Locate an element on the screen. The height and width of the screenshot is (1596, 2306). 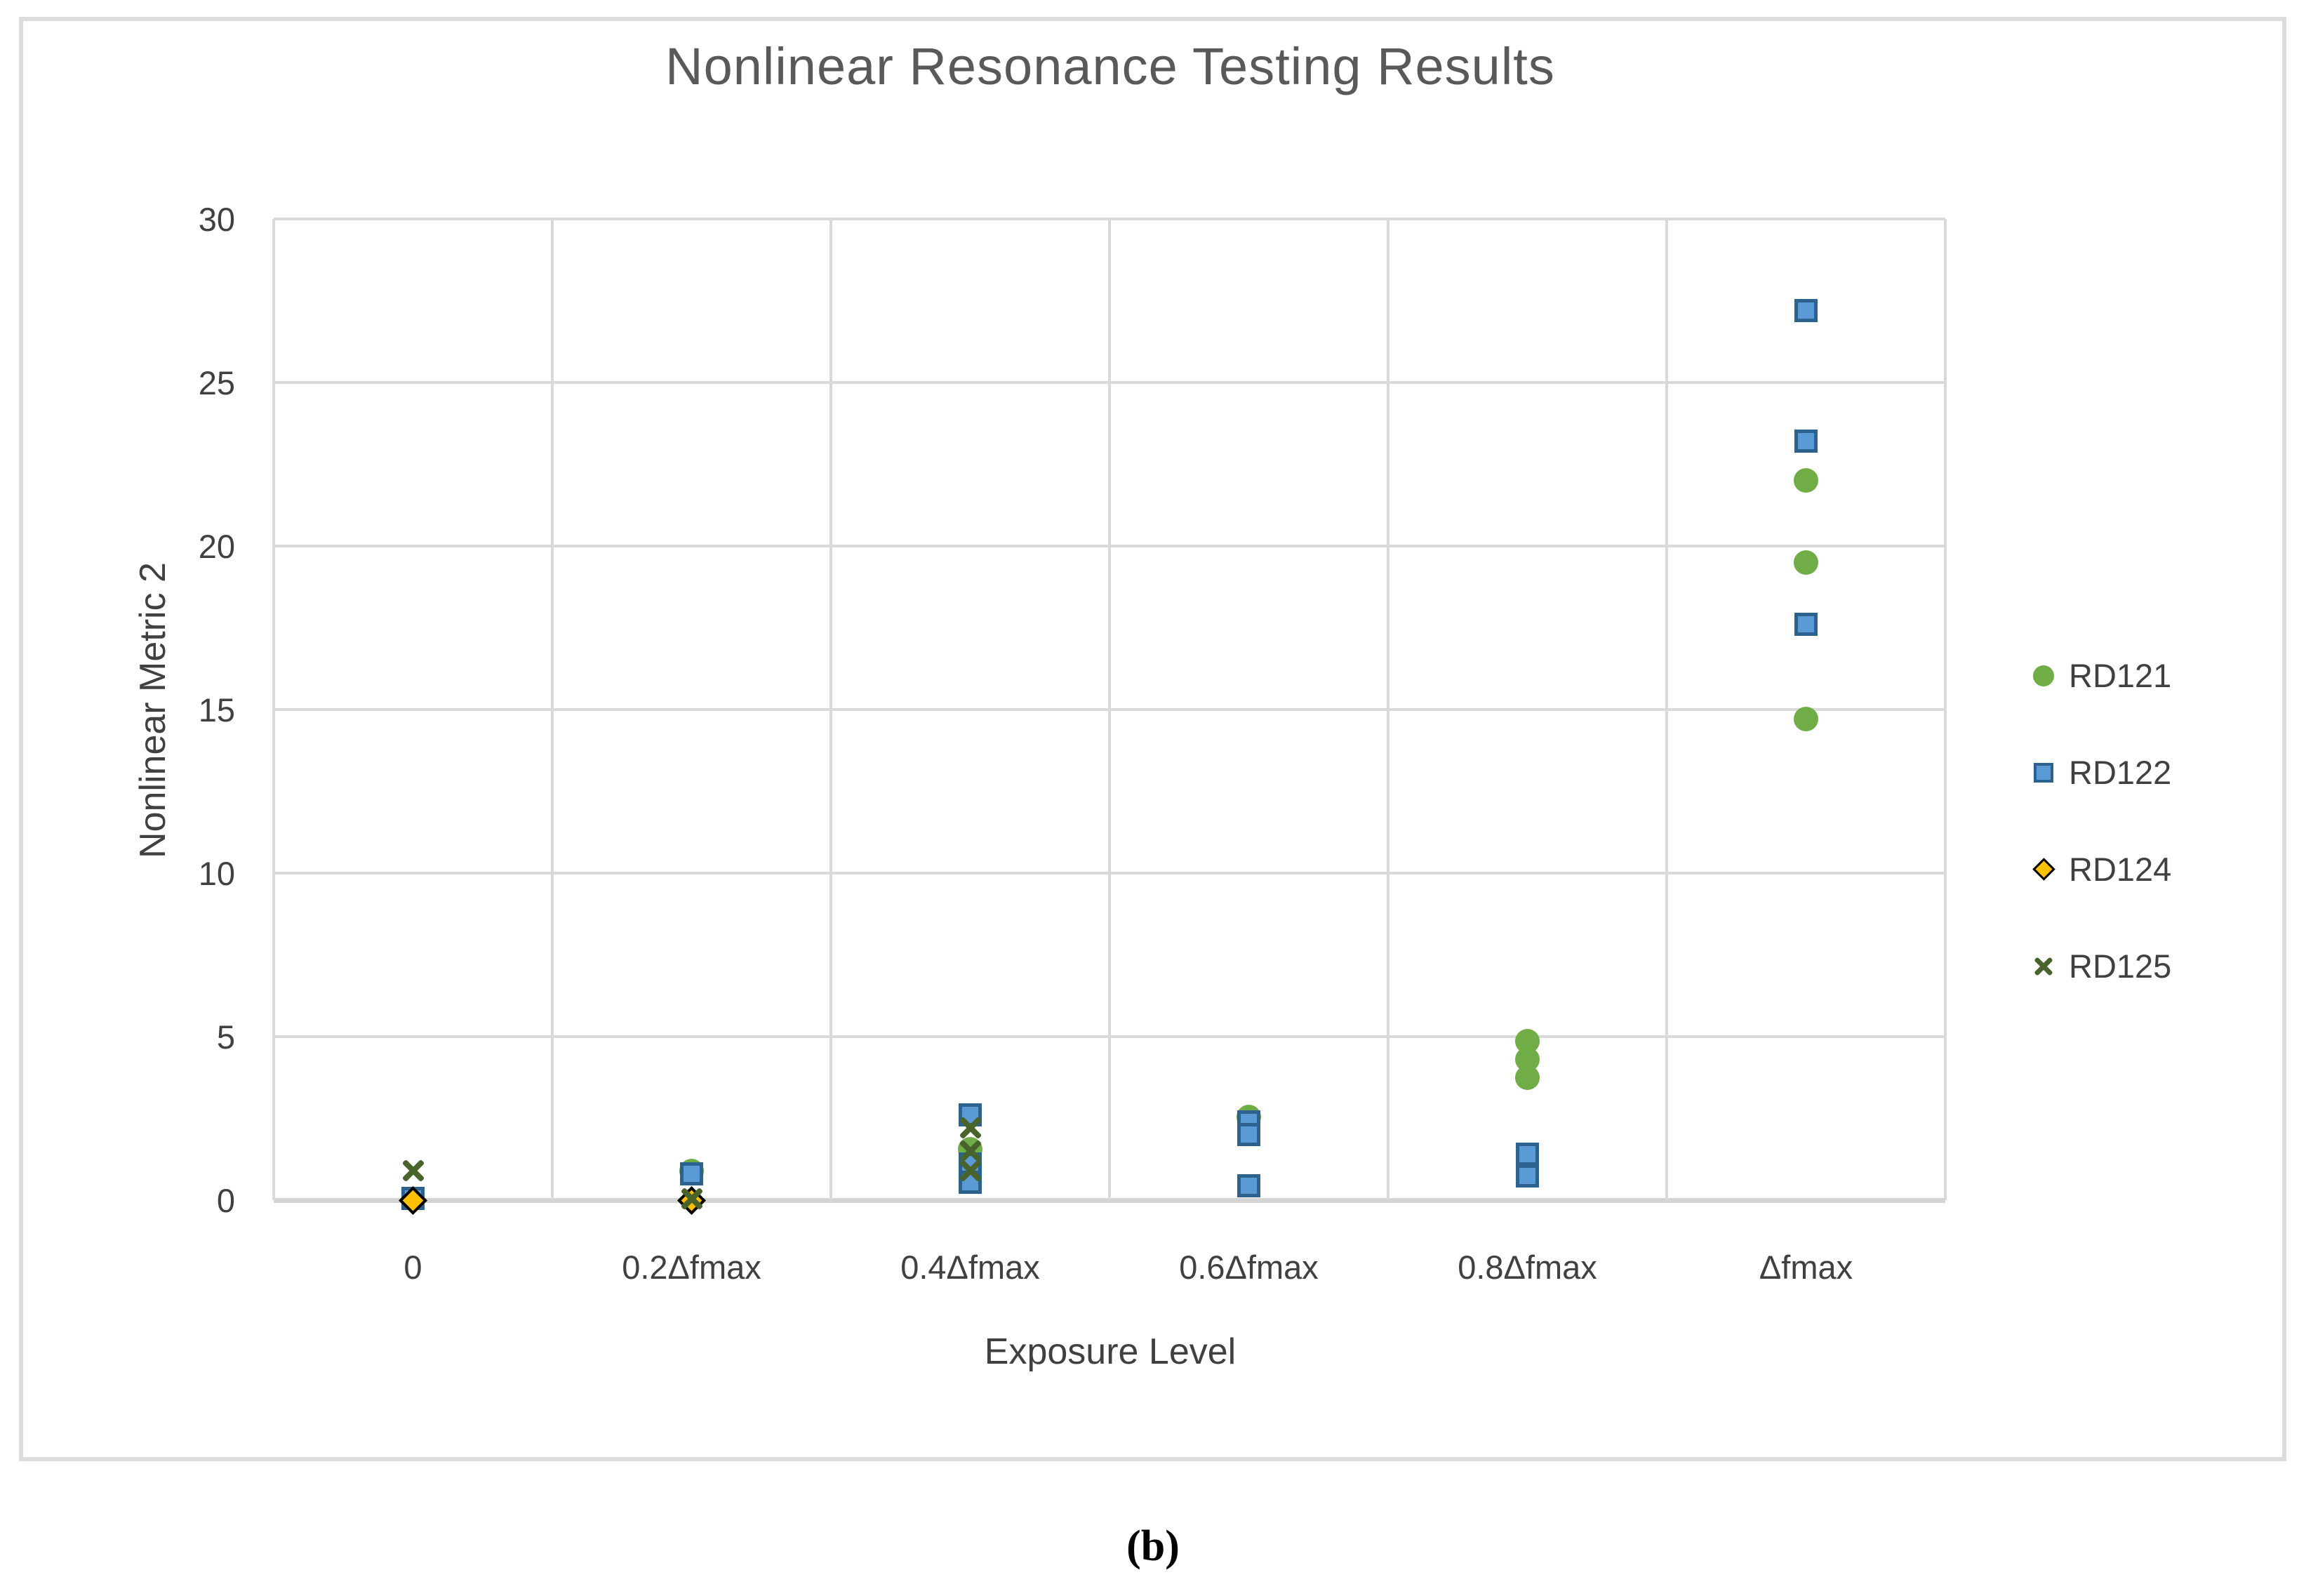
legend-marker-x-icon is located at coordinates (2044, 966).